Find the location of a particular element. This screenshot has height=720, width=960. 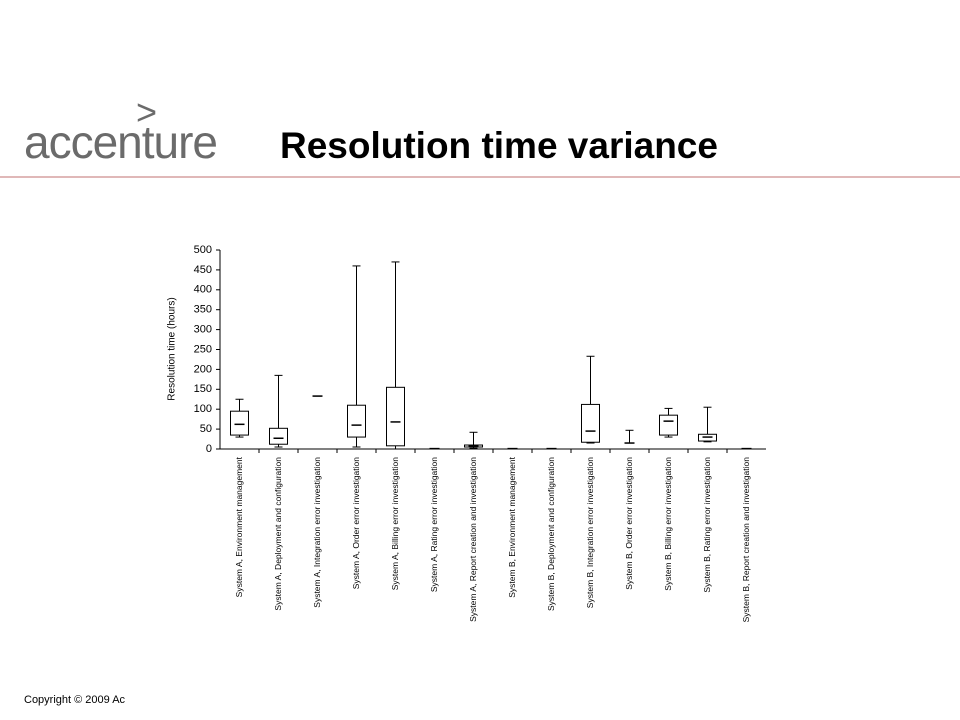

x-tick-label: System B, Order error investigation is located at coordinates (629, 523).